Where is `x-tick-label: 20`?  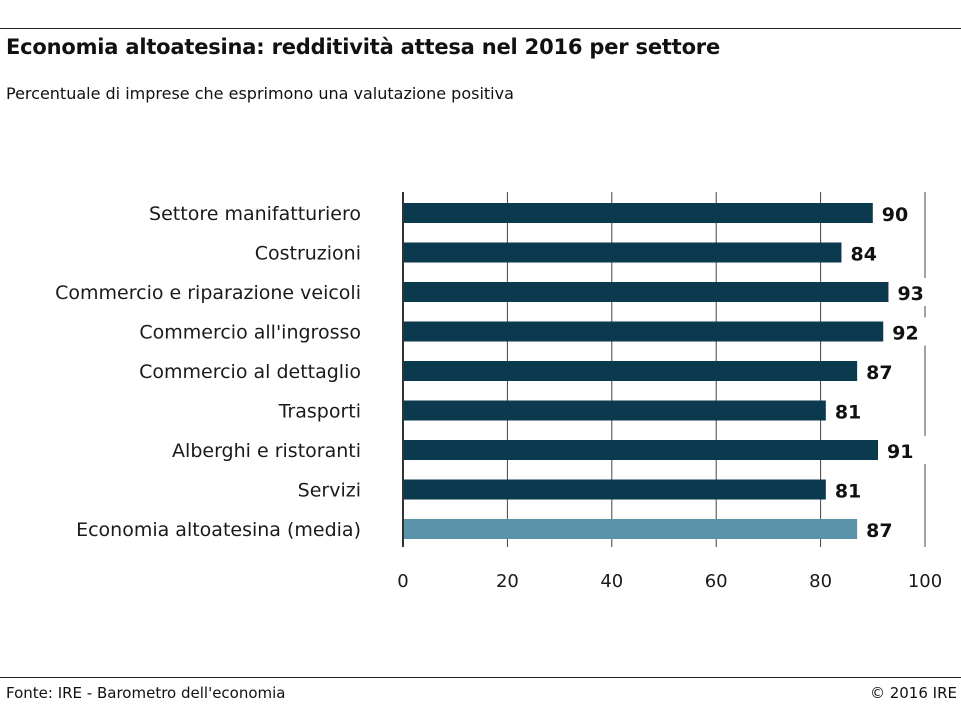 x-tick-label: 20 is located at coordinates (507, 581).